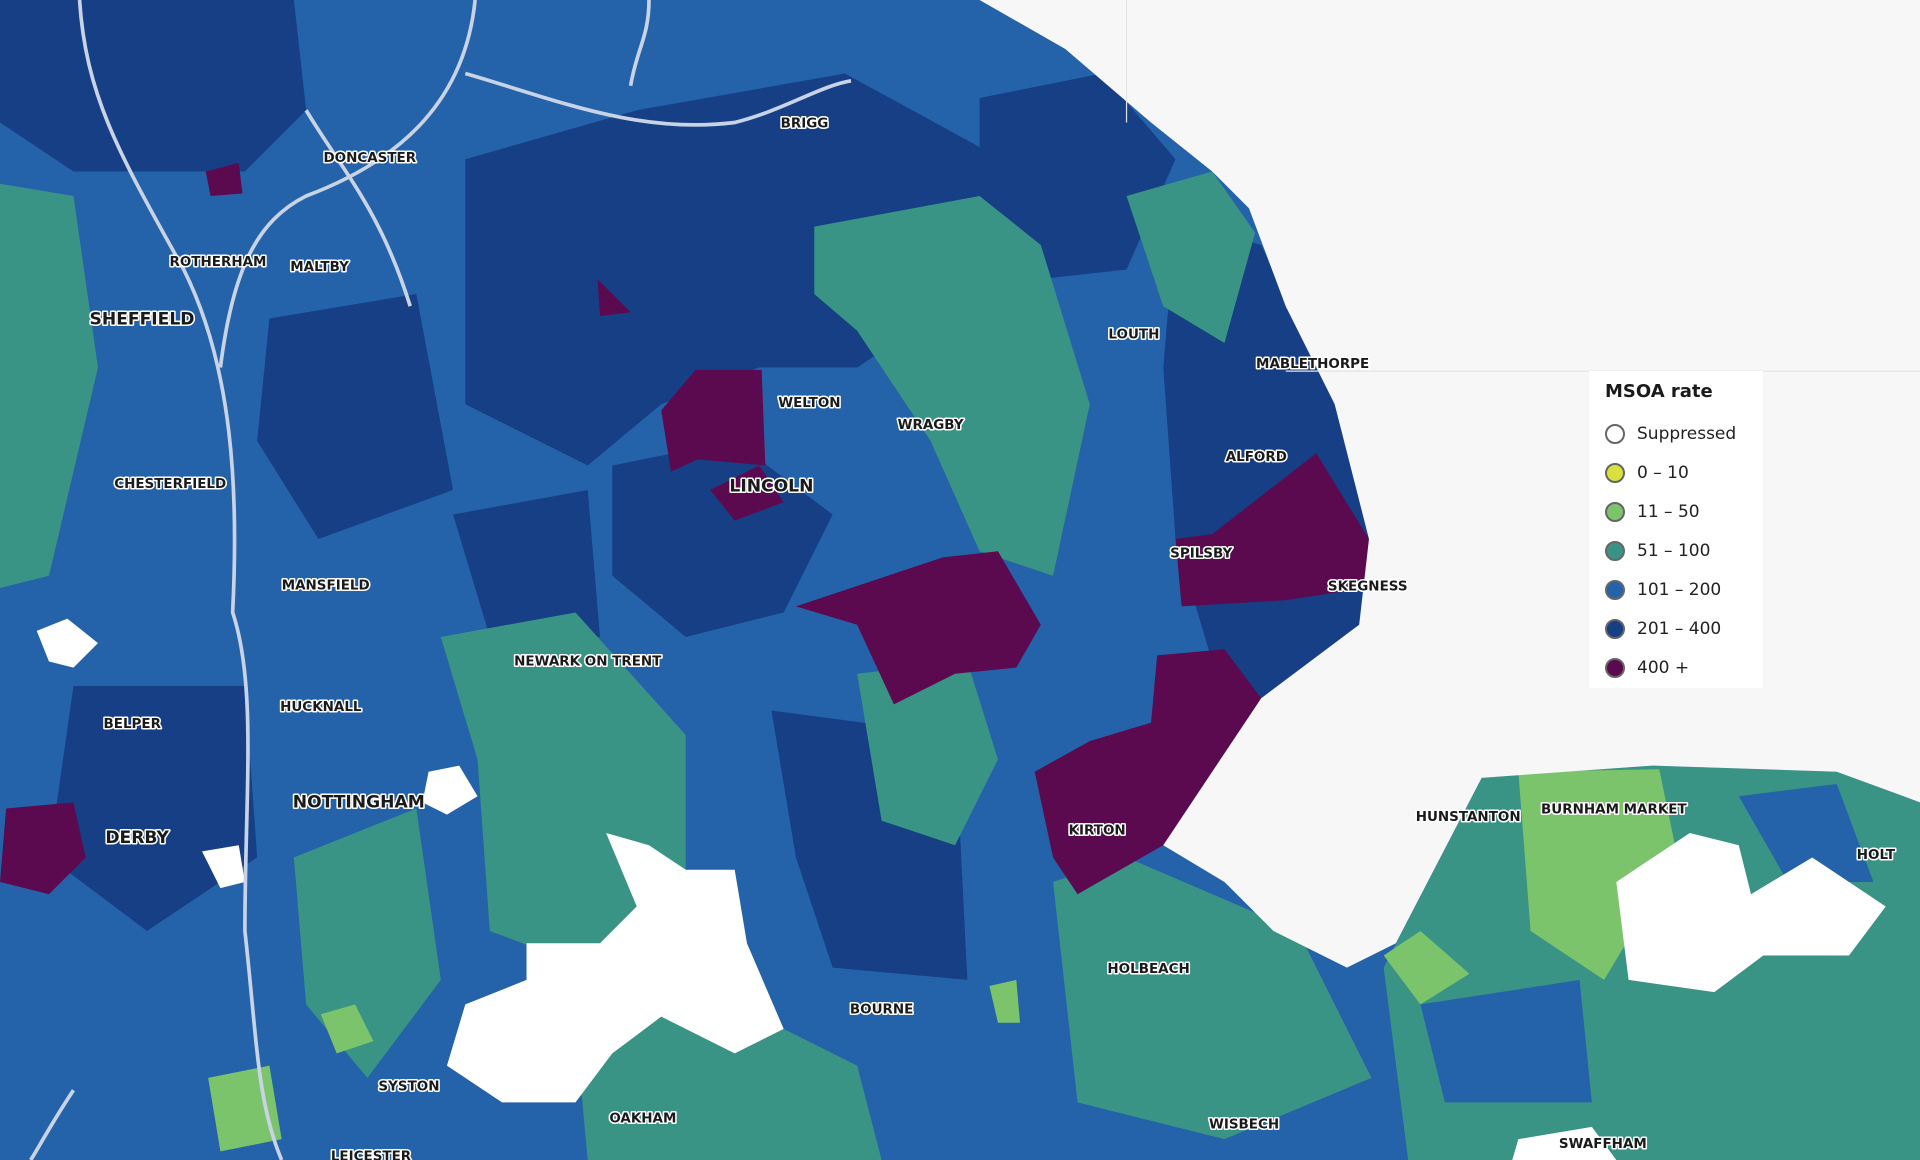 The image size is (1920, 1160). Describe the element at coordinates (326, 586) in the screenshot. I see `place-label: MANSFIELD` at that location.